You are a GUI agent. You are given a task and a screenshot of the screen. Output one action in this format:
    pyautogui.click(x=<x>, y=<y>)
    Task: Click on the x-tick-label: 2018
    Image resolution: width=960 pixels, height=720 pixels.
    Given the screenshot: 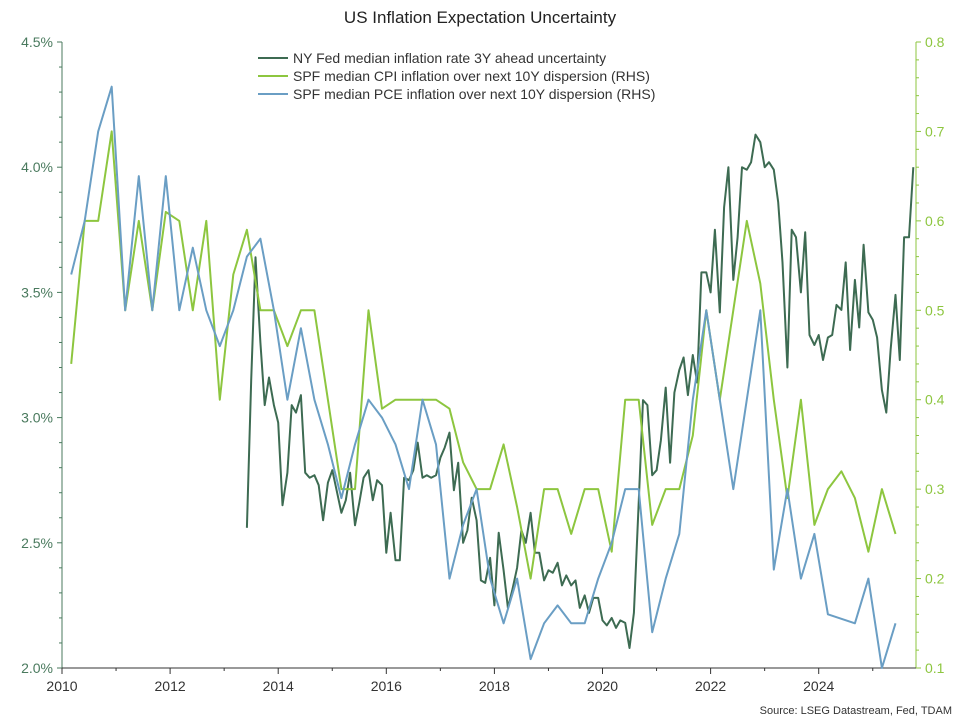 What is the action you would take?
    pyautogui.click(x=494, y=686)
    